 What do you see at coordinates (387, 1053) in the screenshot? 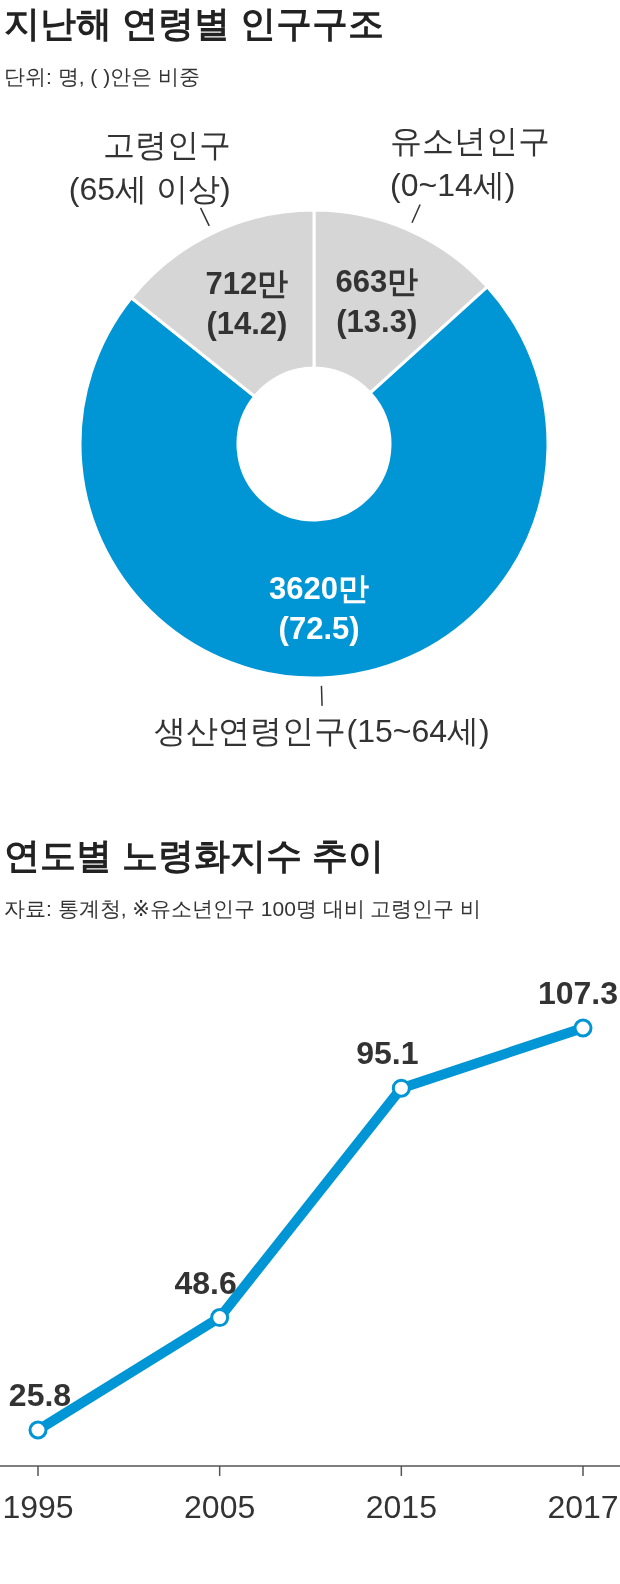
I see `data-label: 95.1` at bounding box center [387, 1053].